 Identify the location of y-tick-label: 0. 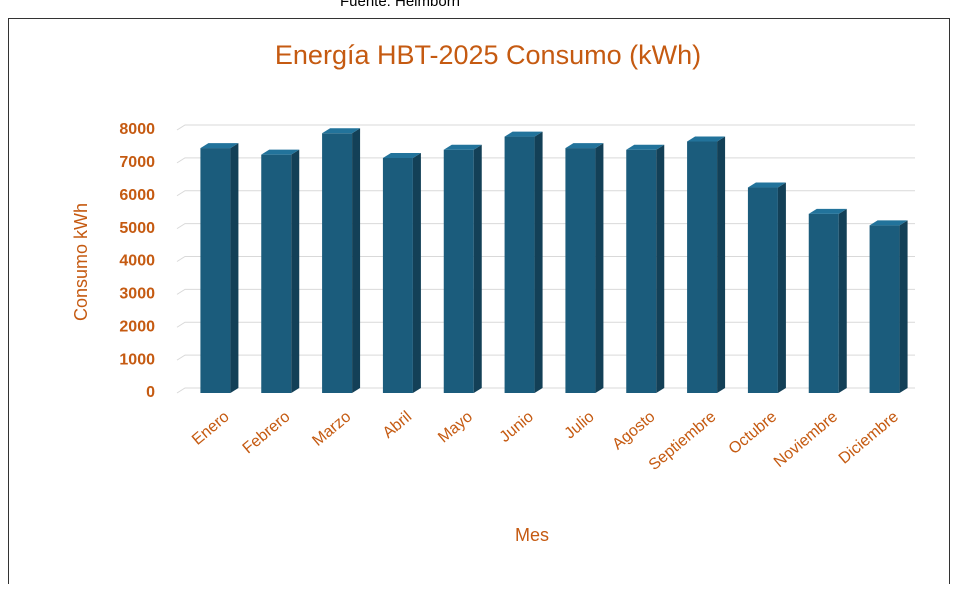
(150, 392).